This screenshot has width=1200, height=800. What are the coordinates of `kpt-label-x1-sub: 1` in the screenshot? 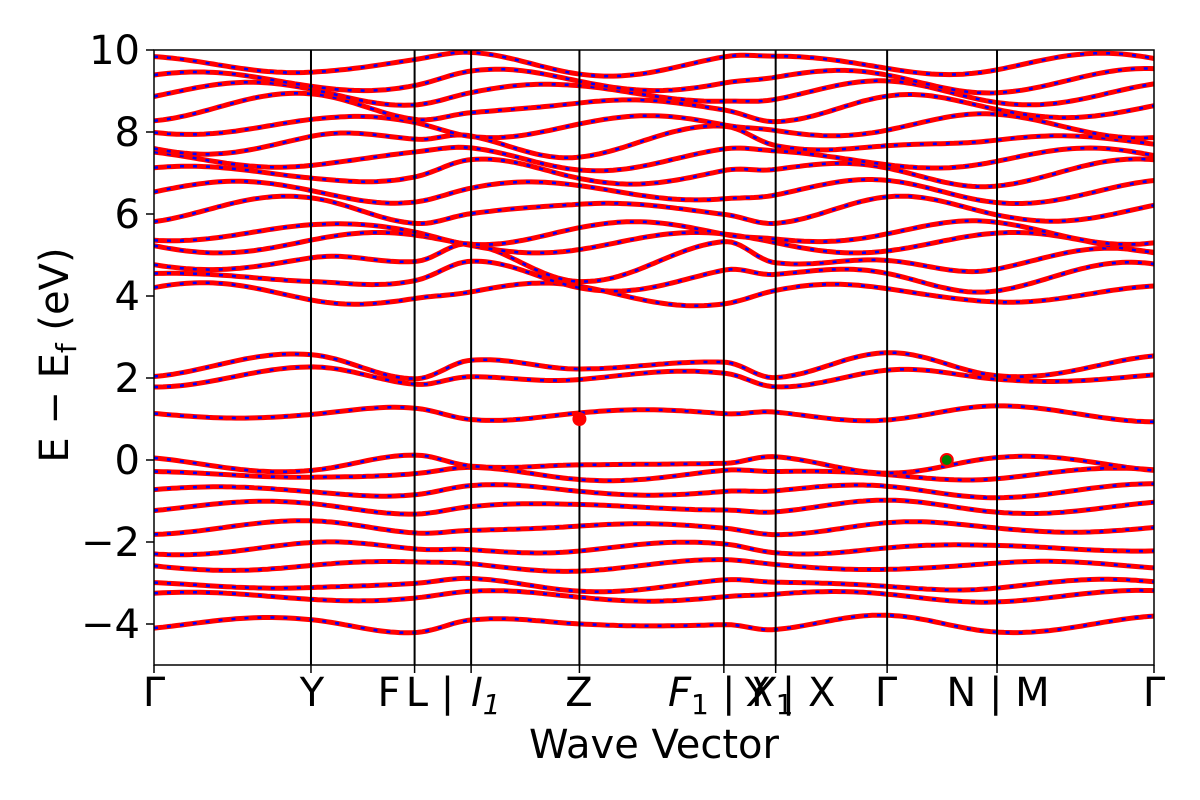 It's located at (785, 704).